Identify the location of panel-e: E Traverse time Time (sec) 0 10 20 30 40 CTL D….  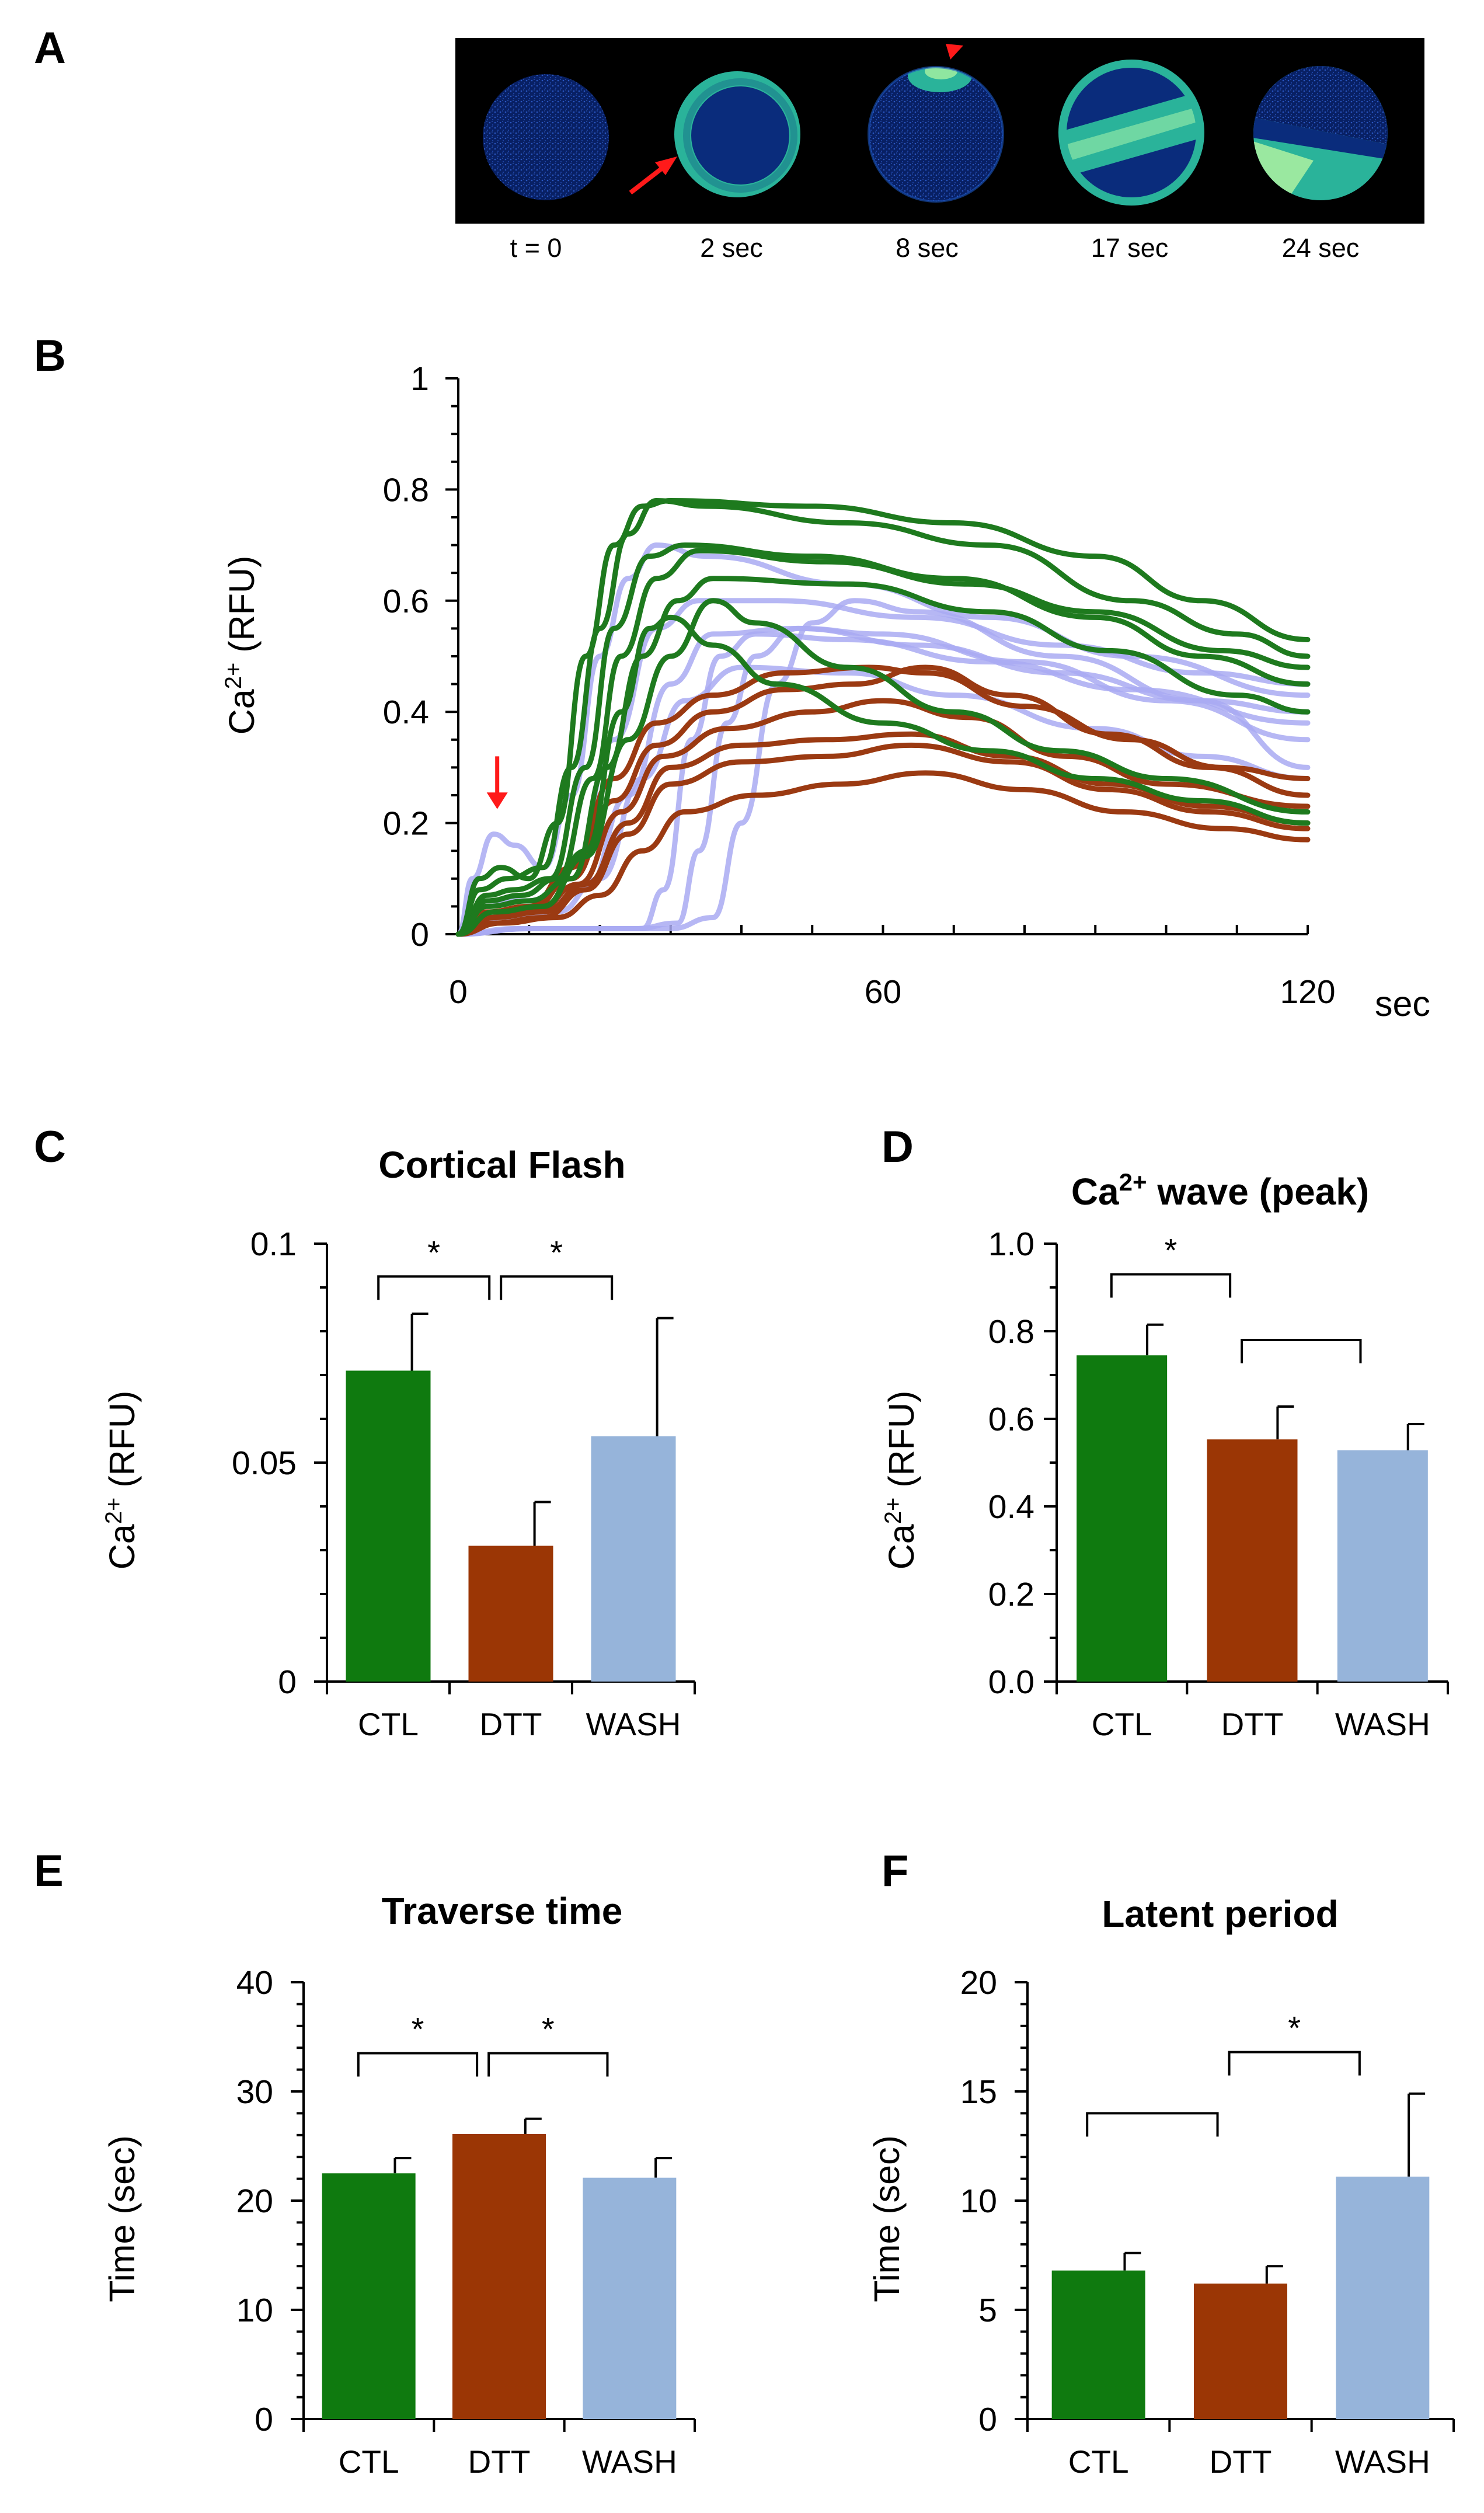
(365, 2163).